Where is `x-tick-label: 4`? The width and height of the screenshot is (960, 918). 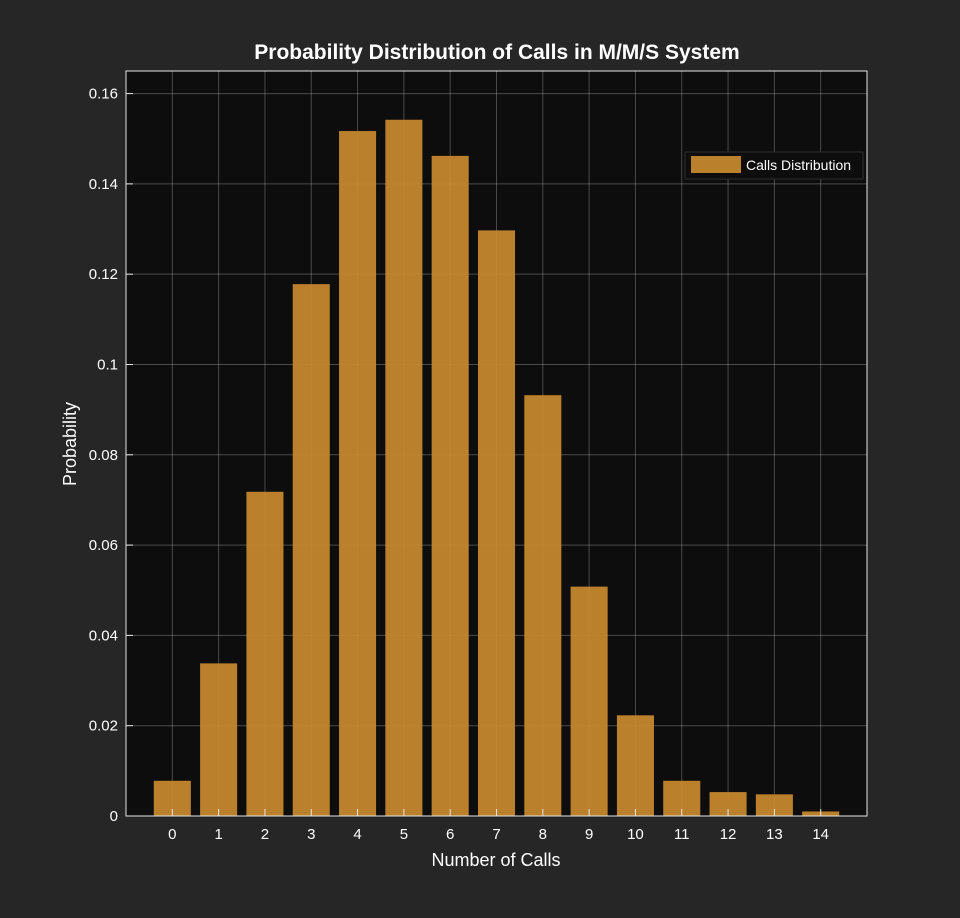 x-tick-label: 4 is located at coordinates (357, 834).